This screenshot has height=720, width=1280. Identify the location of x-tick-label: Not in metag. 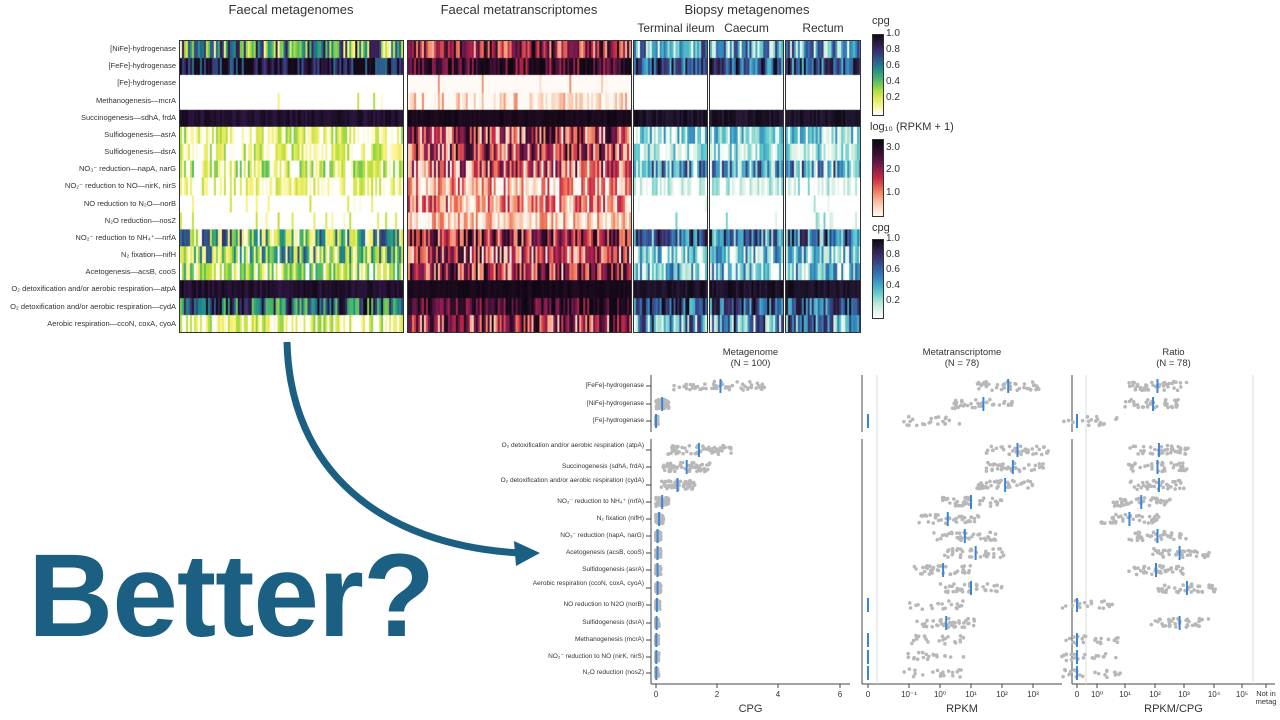
(1266, 697).